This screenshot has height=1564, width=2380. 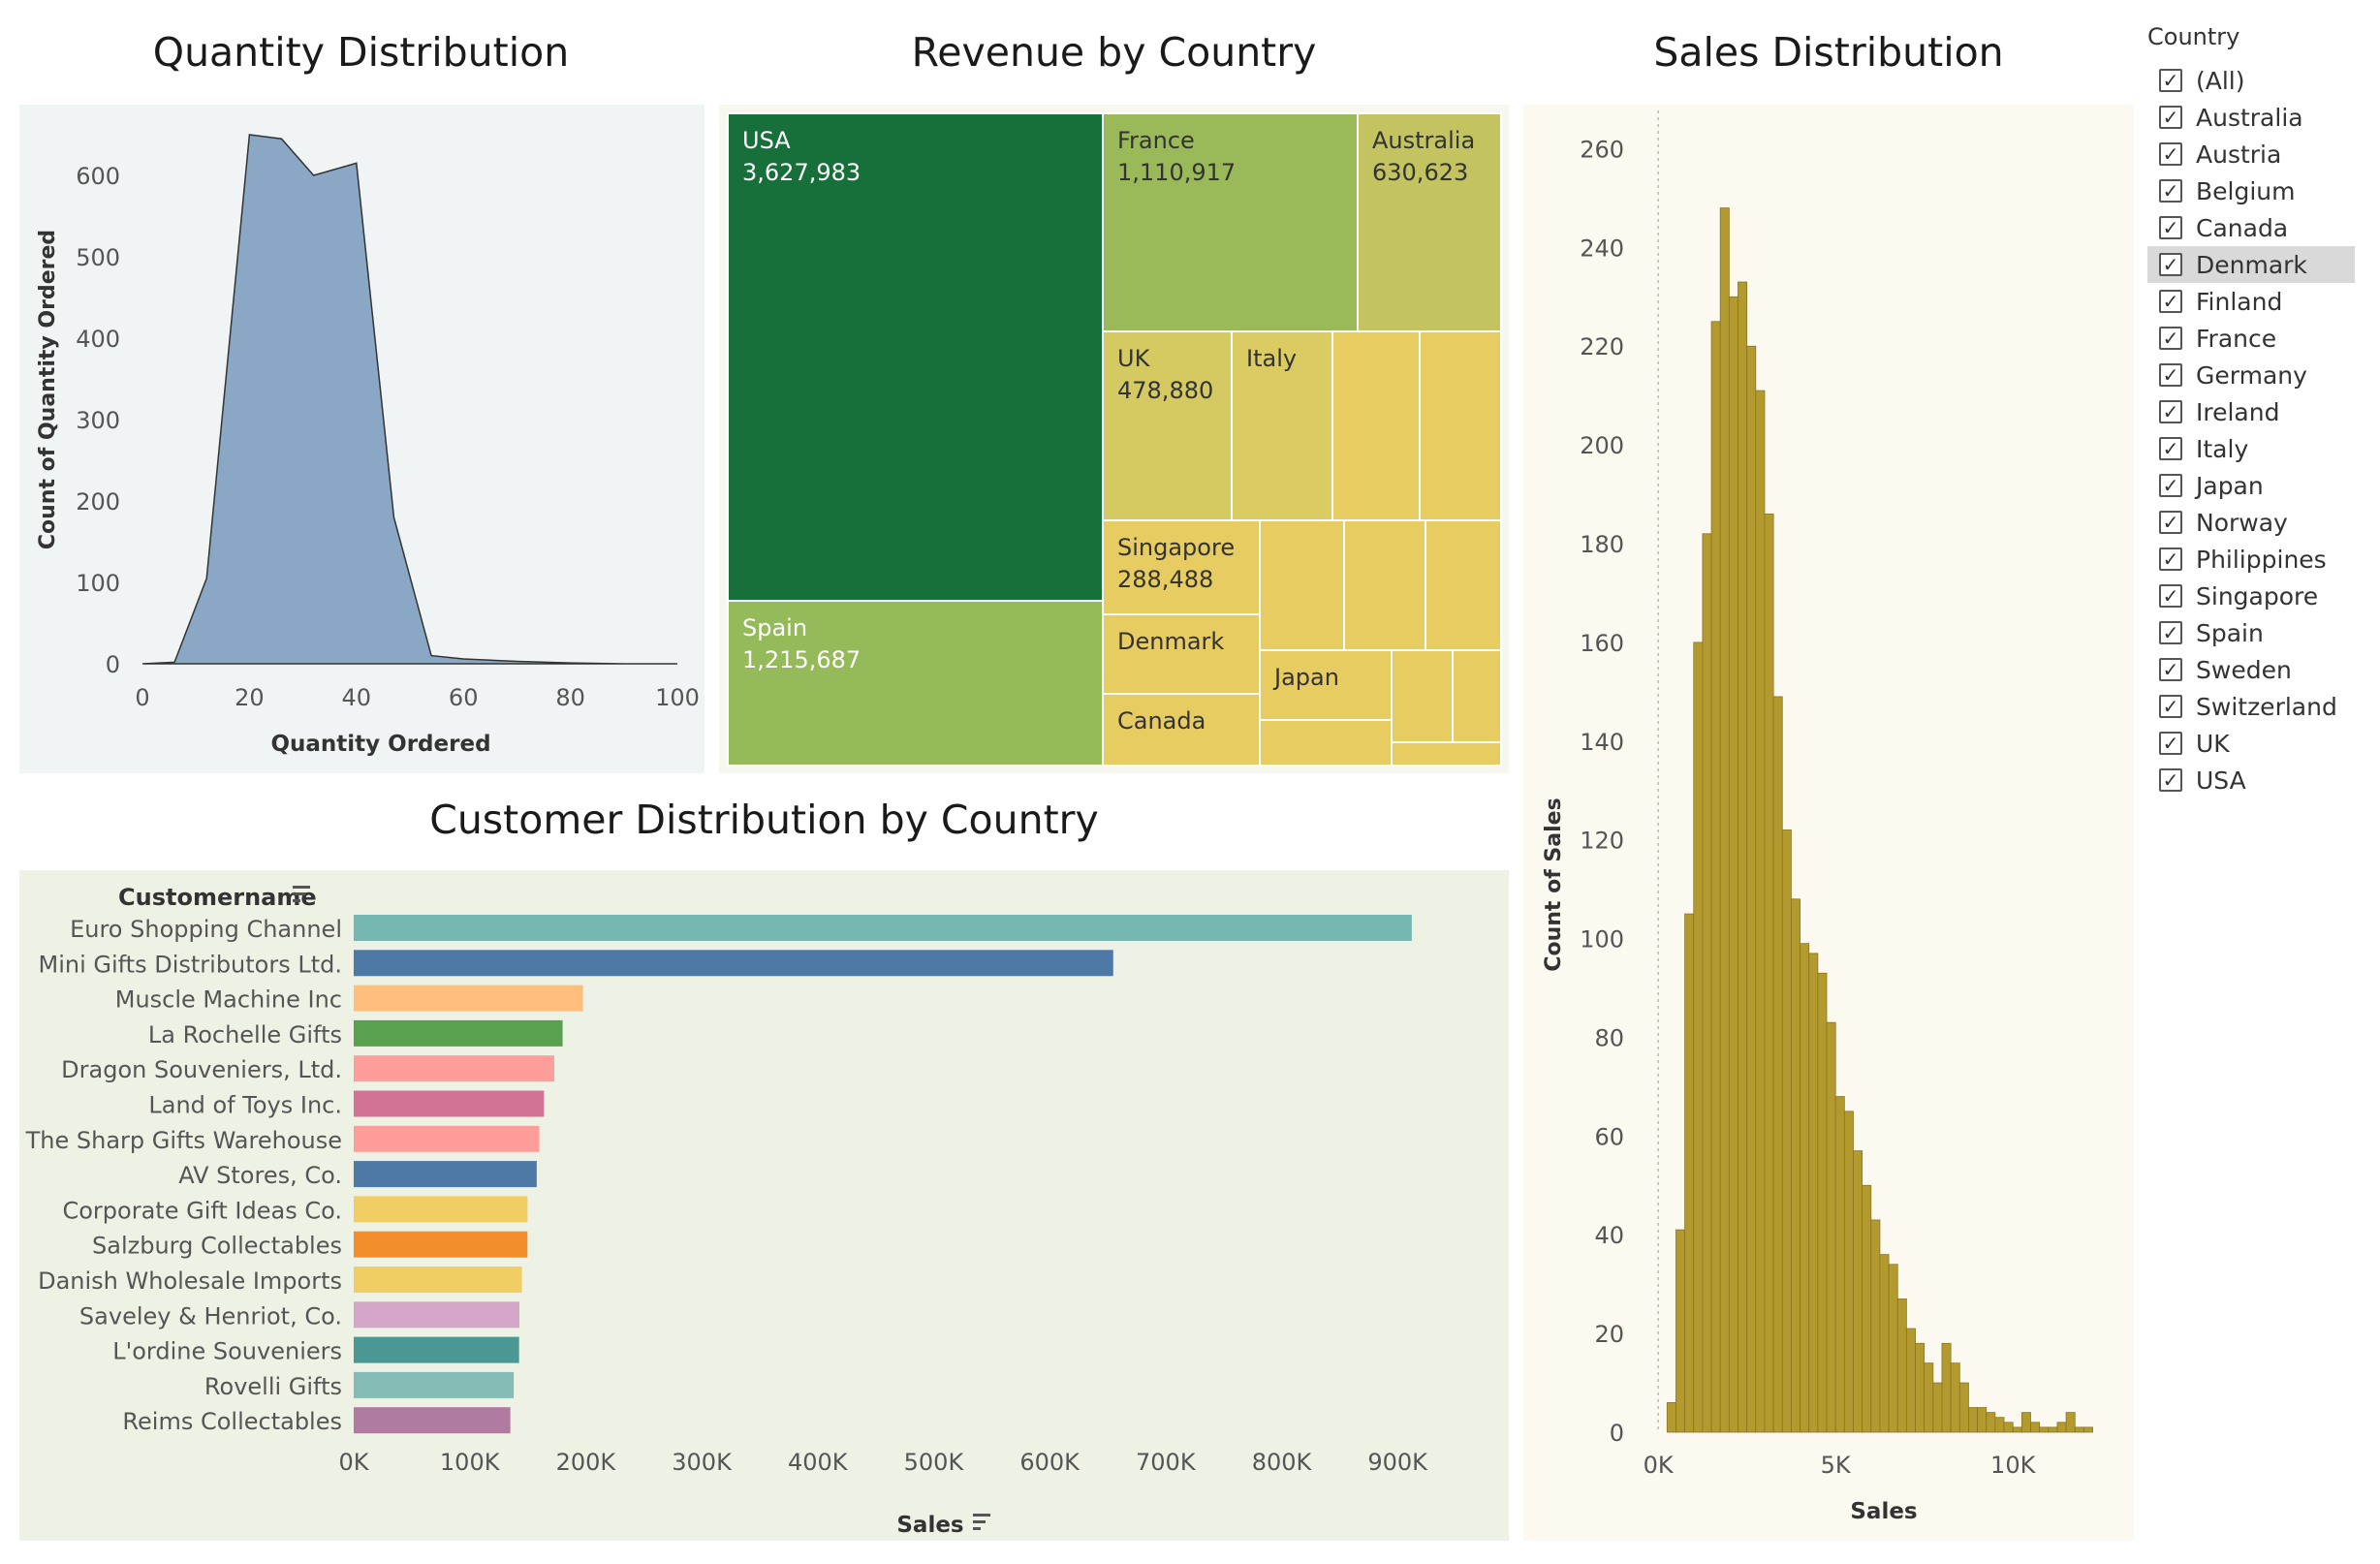 What do you see at coordinates (1283, 1462) in the screenshot?
I see `x-tick-label: 800K` at bounding box center [1283, 1462].